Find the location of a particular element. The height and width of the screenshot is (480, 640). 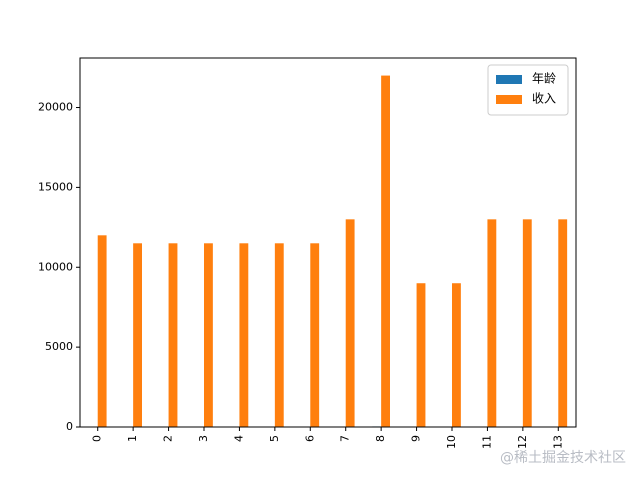

x-tick-label: 2 is located at coordinates (168, 438).